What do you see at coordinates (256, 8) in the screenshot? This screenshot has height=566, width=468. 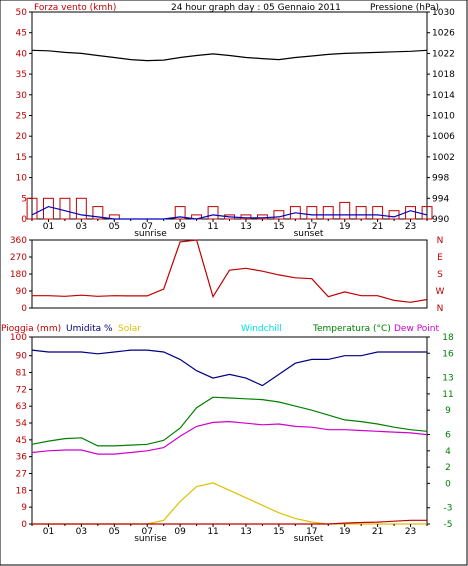 I see `graph-title: 24 hour graph day : 05 Gennaio 2011` at bounding box center [256, 8].